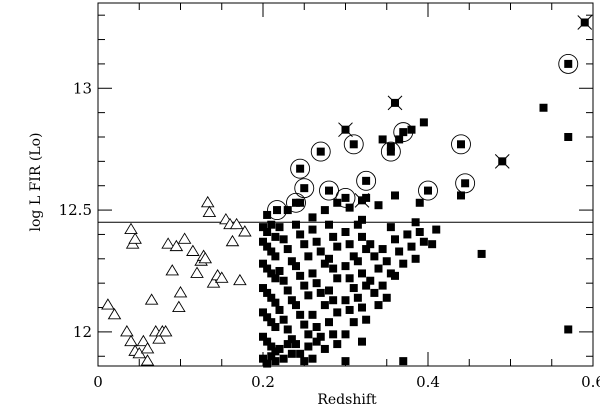 The image size is (600, 409). What do you see at coordinates (75, 210) in the screenshot?
I see `y-tick-label: 12.5` at bounding box center [75, 210].